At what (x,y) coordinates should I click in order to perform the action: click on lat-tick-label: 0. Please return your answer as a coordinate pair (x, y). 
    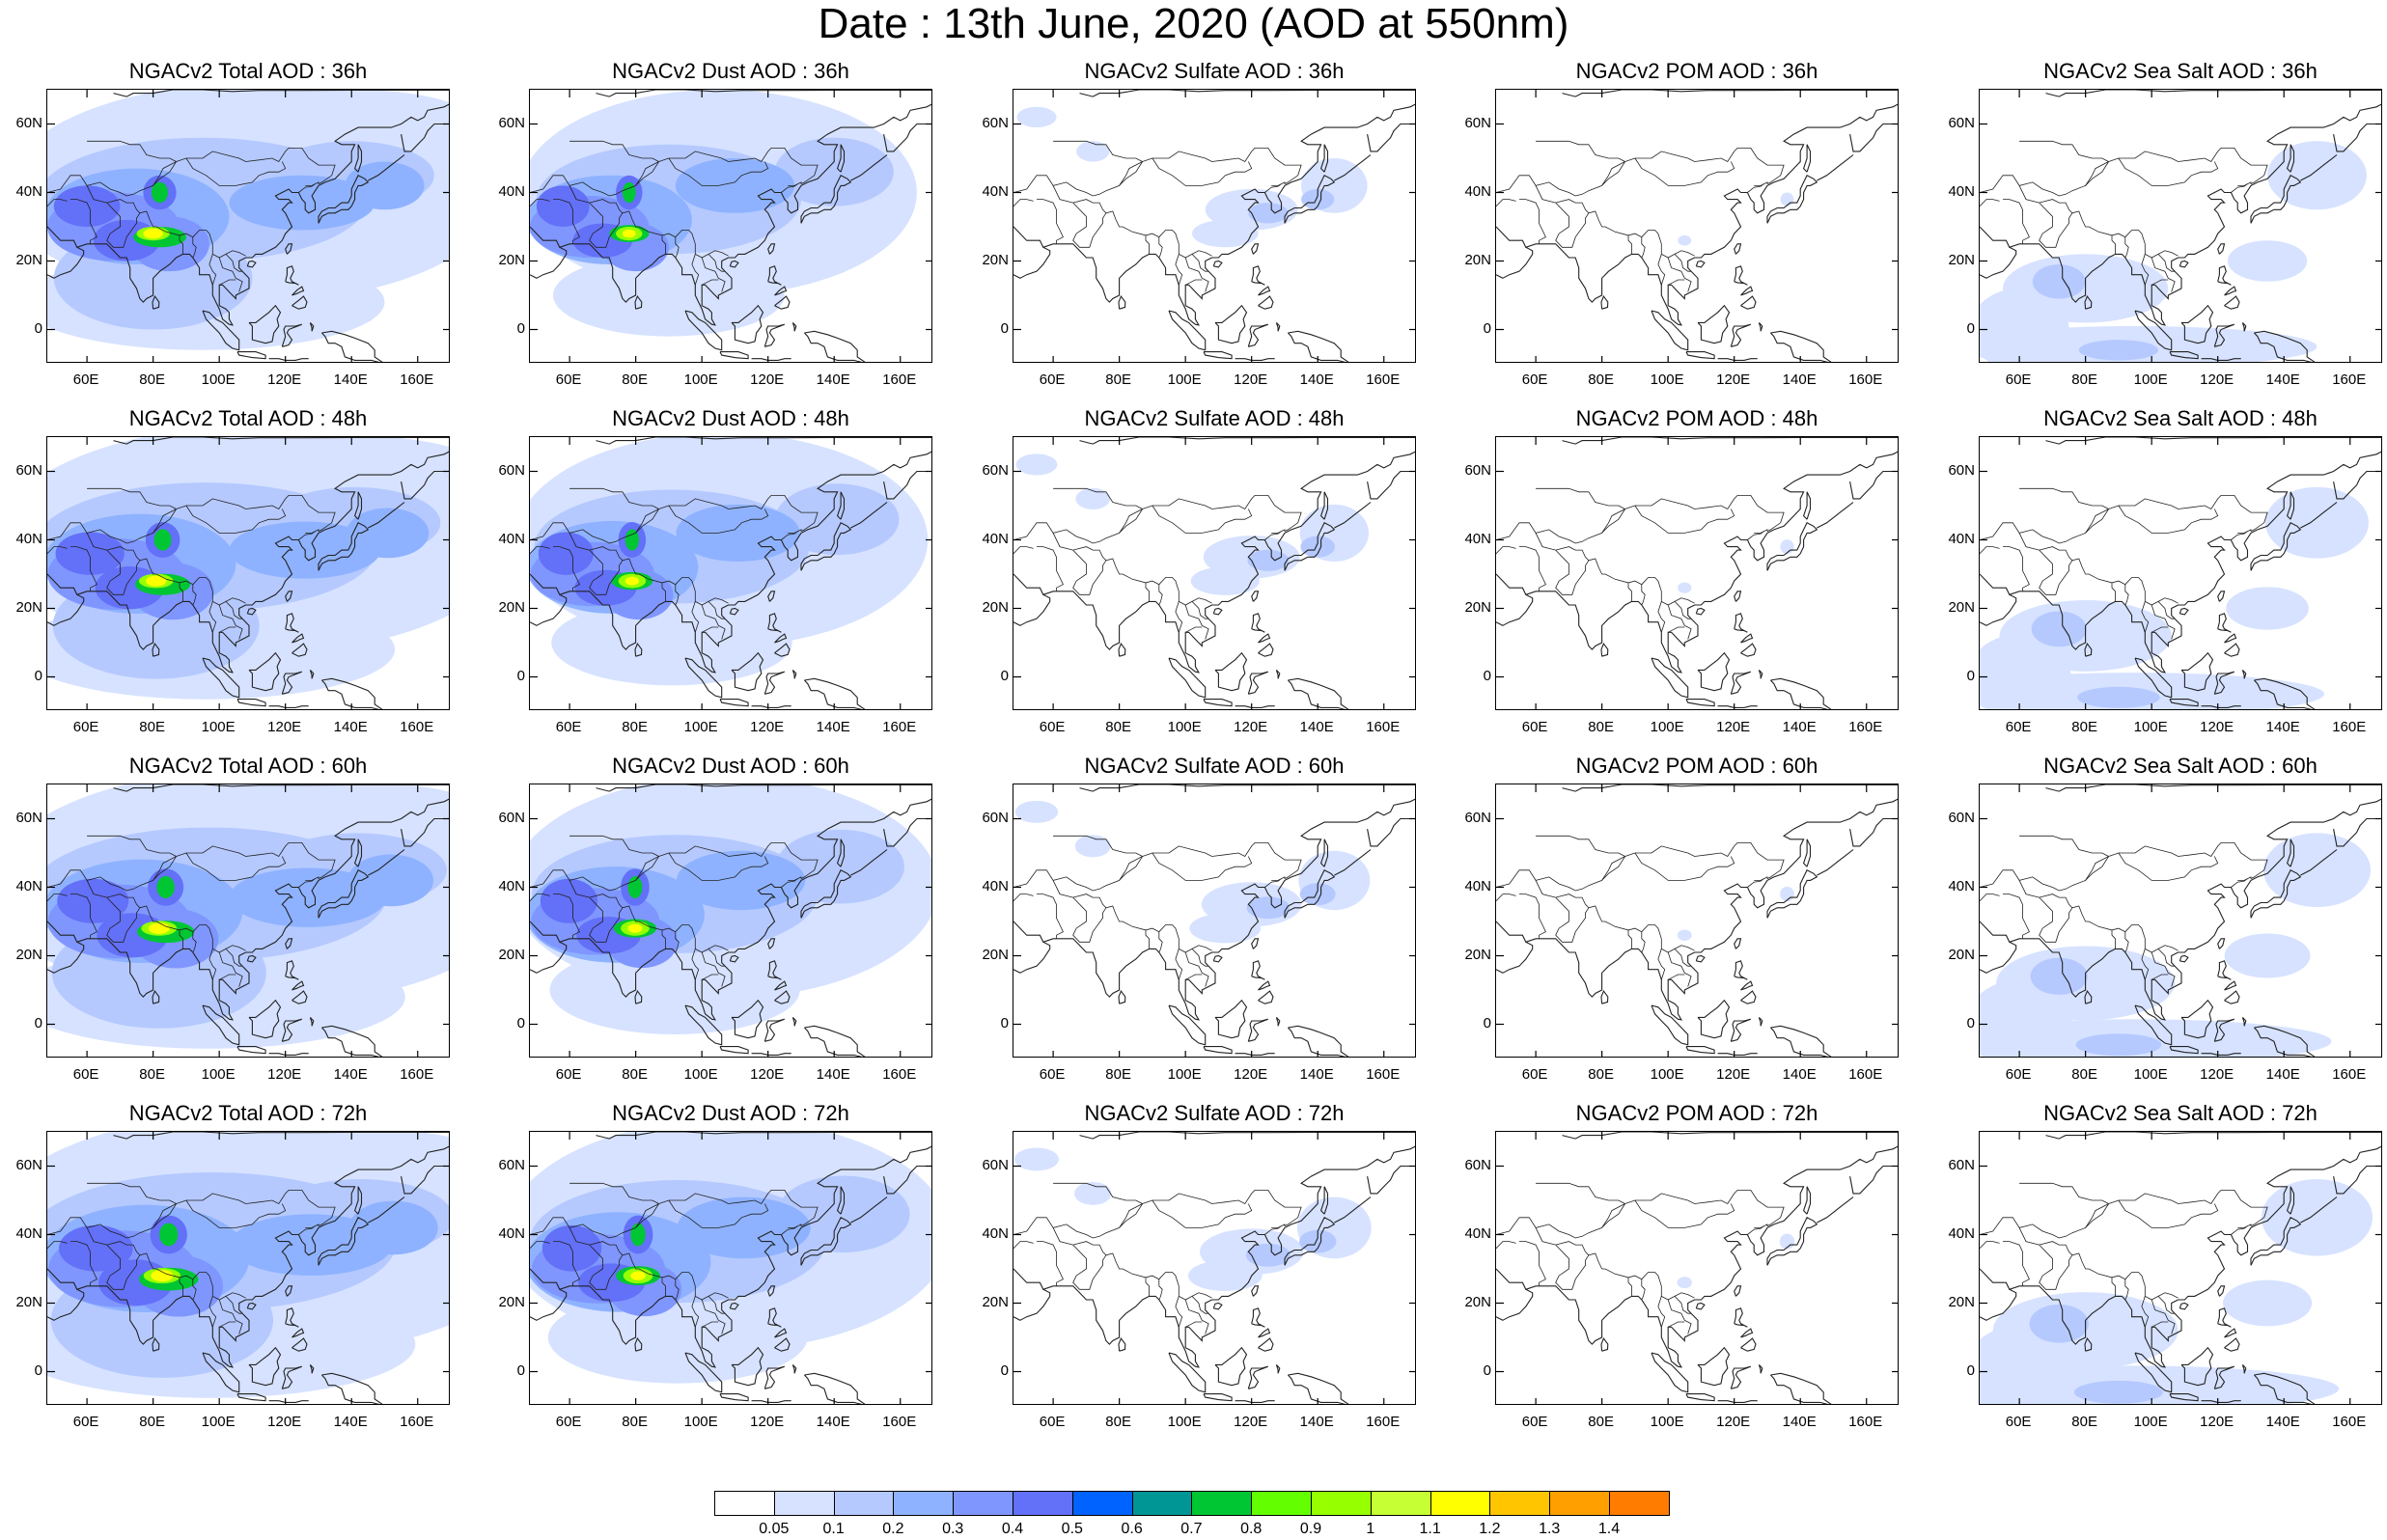
    Looking at the image, I should click on (520, 328).